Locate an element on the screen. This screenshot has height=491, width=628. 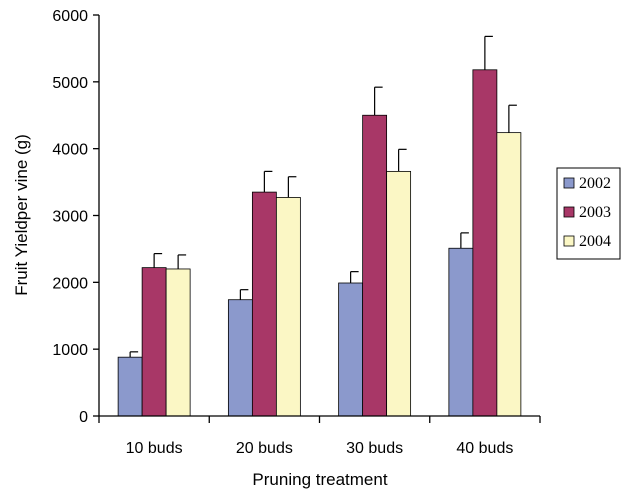
y-axis-title: Fruit Yieldper vine (g) is located at coordinates (21, 215).